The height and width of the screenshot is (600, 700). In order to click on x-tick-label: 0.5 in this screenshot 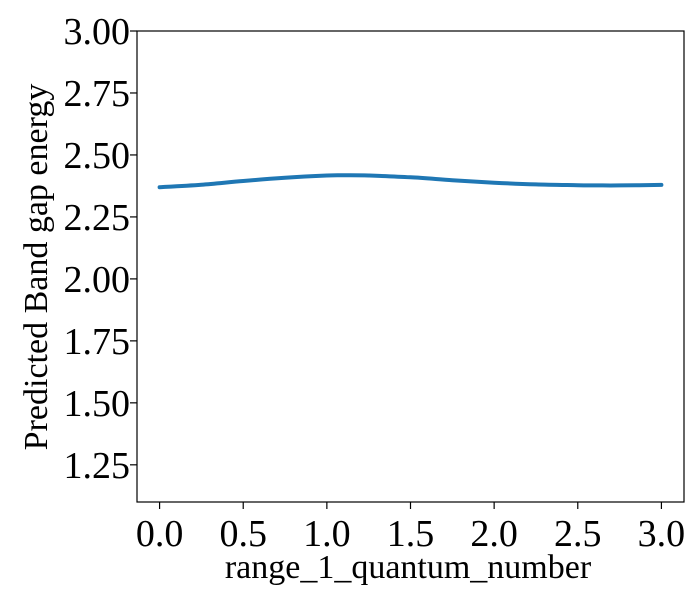, I will do `click(243, 534)`.